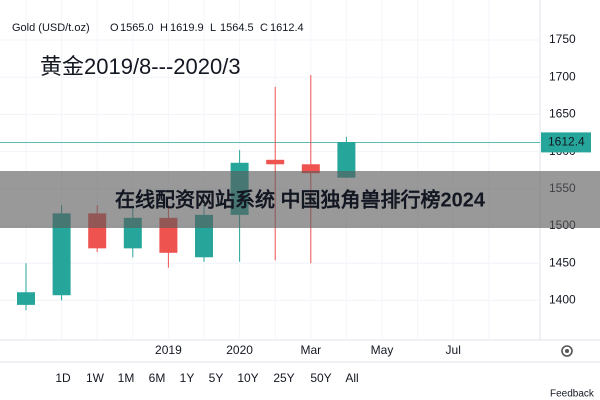  Describe the element at coordinates (283, 378) in the screenshot. I see `range-button: 25Y` at that location.